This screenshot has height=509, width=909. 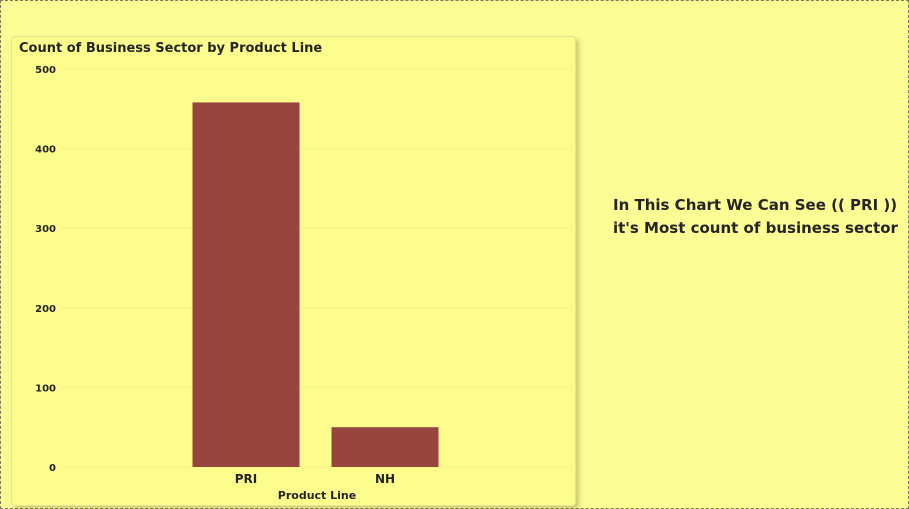 I want to click on x-axis-ticks: PRI NH, so click(x=315, y=479).